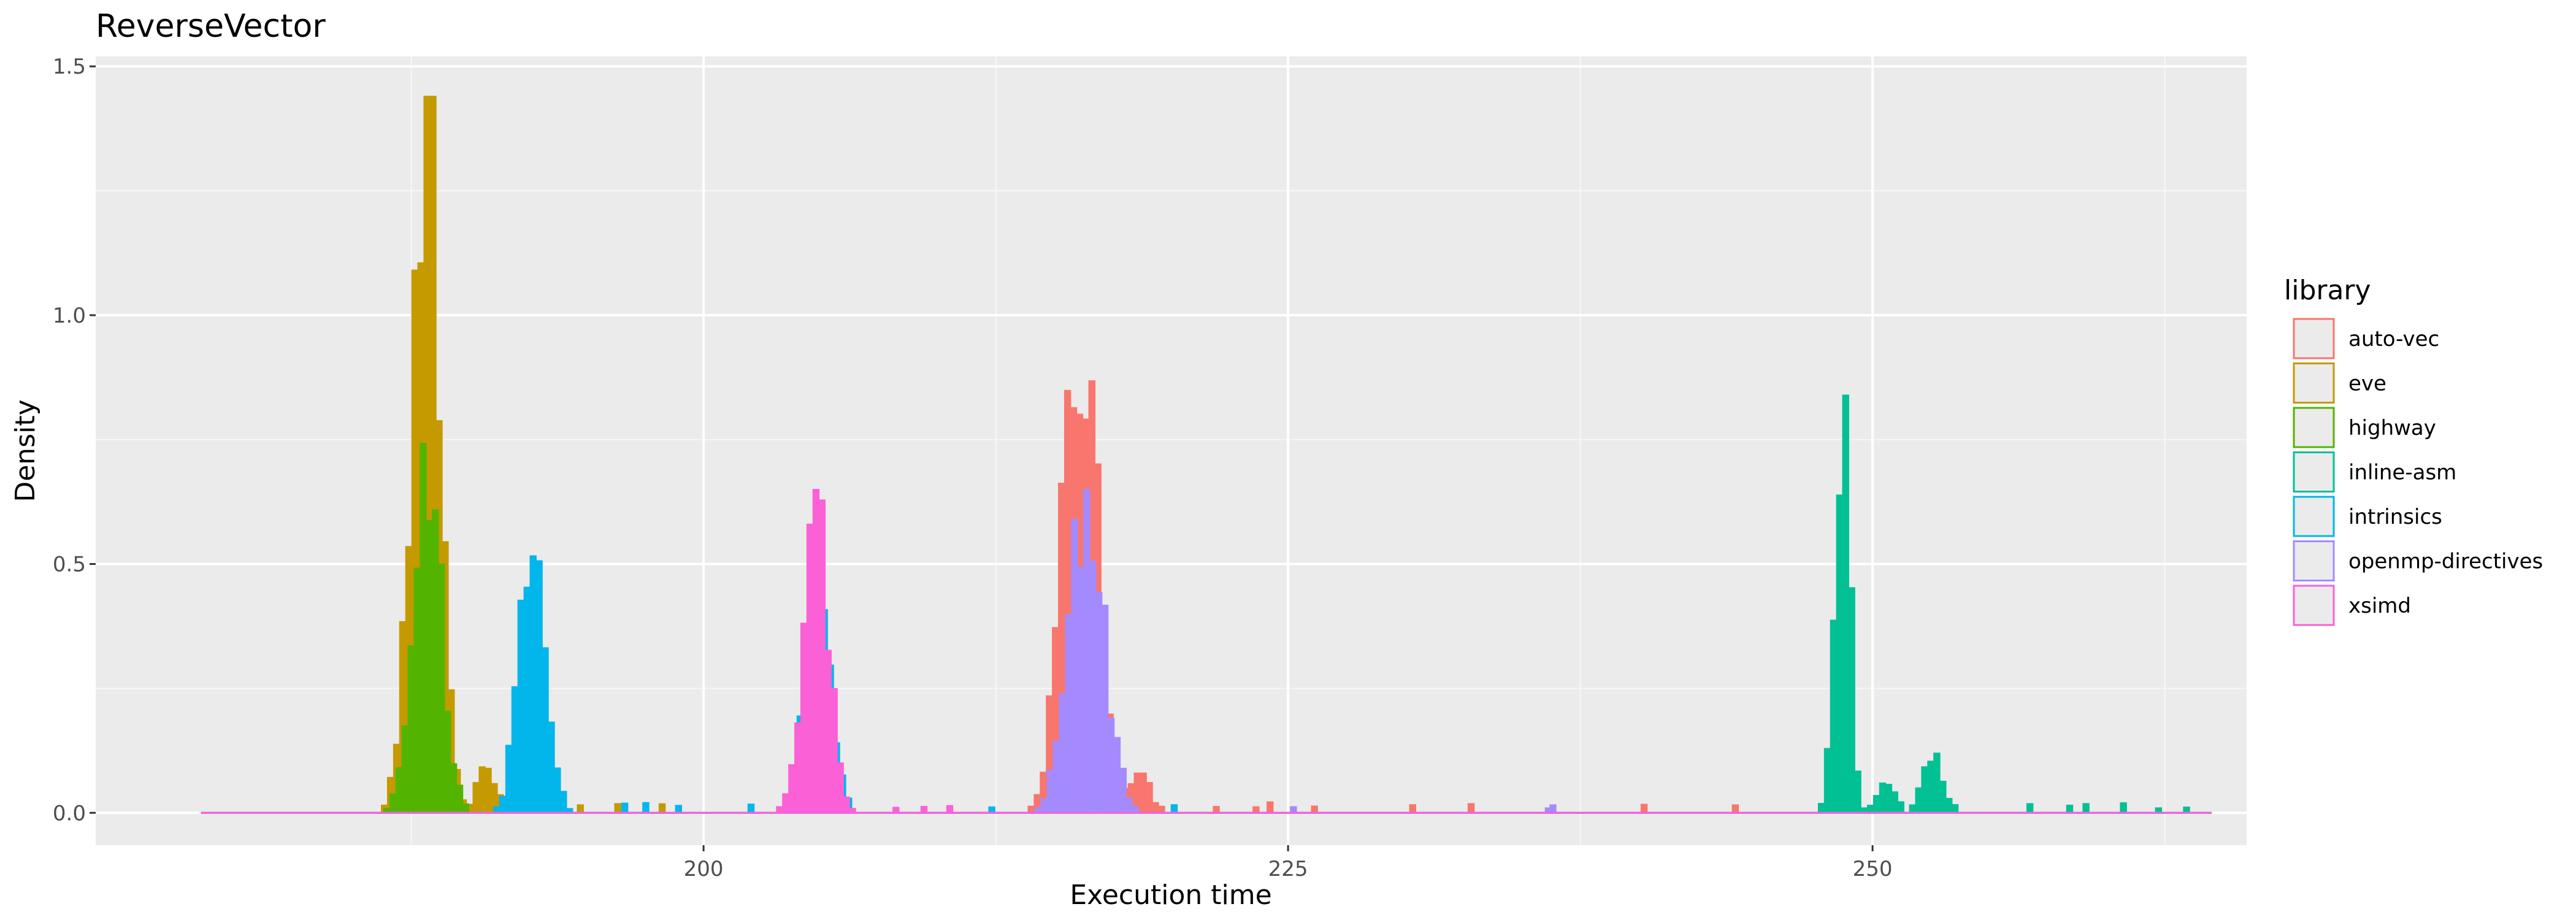  I want to click on legend-label: inline-asm, so click(2402, 473).